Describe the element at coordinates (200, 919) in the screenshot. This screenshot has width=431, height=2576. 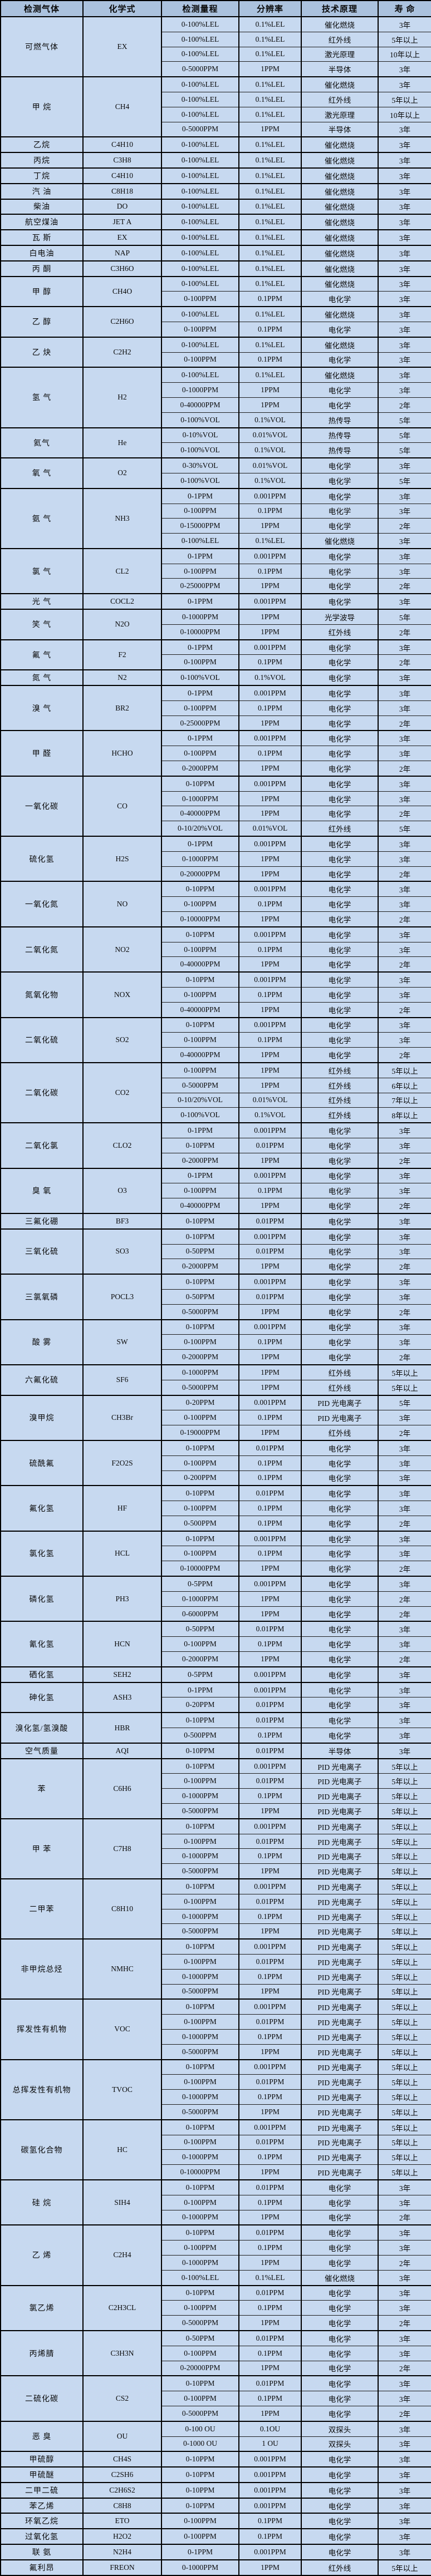
I see `range-cell: 0-10000PPM` at that location.